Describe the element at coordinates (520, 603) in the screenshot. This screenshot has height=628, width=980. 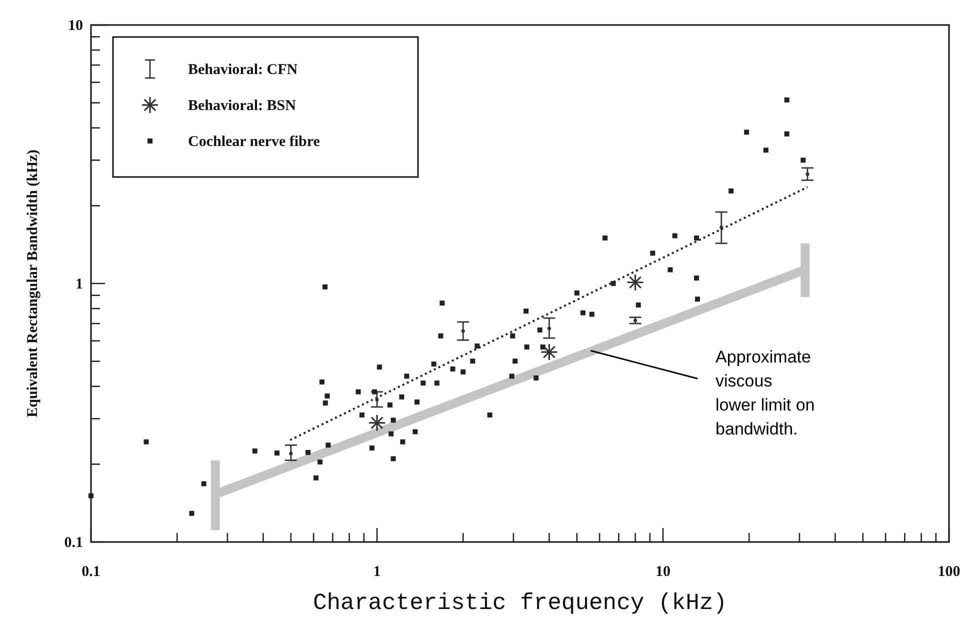
I see `x-axis-title: Characteristic frequency (kHz)` at that location.